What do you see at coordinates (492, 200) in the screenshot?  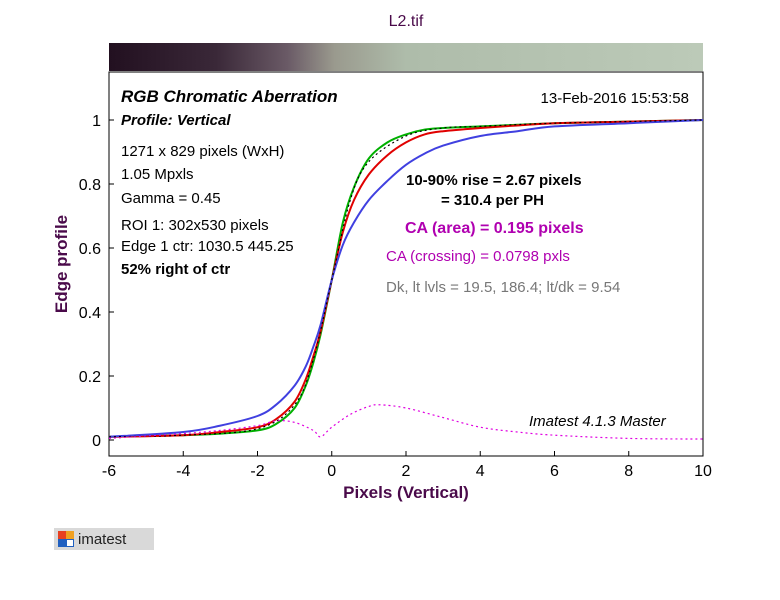 I see `rise-per-ph: = 310.4 per PH` at bounding box center [492, 200].